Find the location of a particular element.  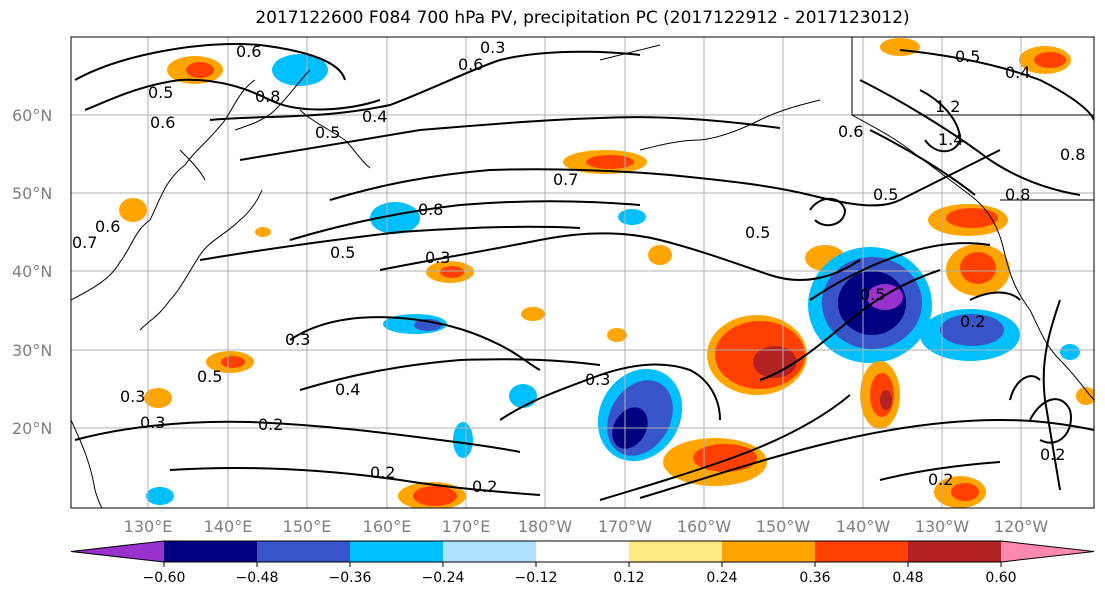

latitude-labels: 60°N 50°N 40°N 30°N 20°N is located at coordinates (32, 272).